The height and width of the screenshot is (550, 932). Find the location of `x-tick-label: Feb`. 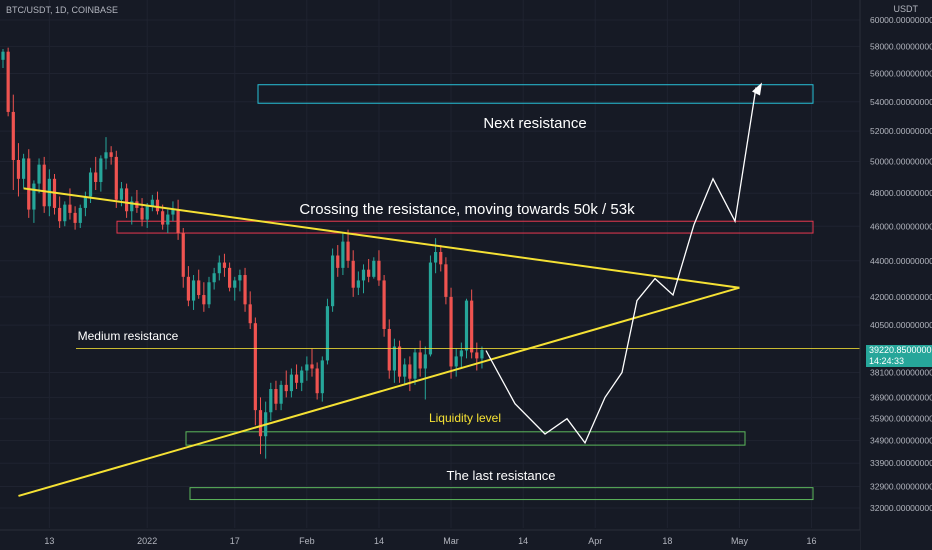

x-tick-label: Feb is located at coordinates (307, 541).